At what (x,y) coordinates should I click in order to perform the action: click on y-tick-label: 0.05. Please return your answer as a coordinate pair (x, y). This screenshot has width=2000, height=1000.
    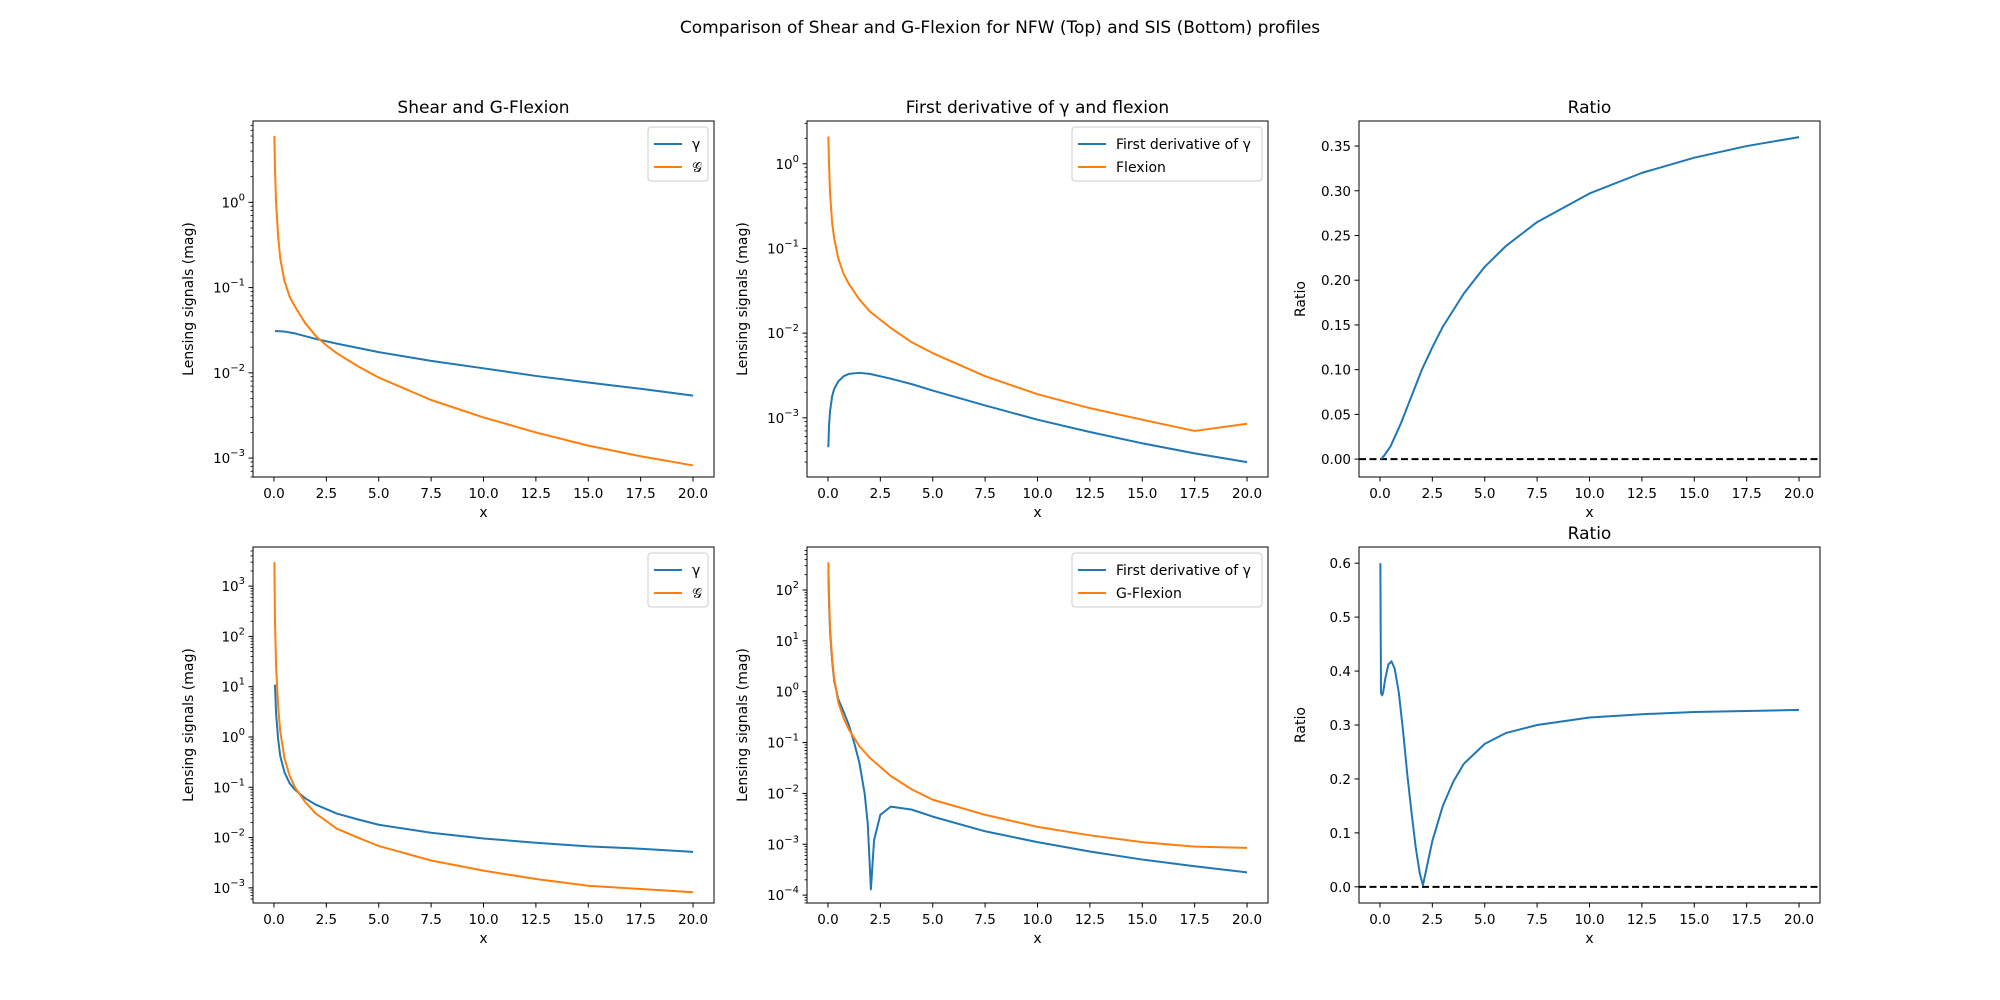
    Looking at the image, I should click on (1336, 415).